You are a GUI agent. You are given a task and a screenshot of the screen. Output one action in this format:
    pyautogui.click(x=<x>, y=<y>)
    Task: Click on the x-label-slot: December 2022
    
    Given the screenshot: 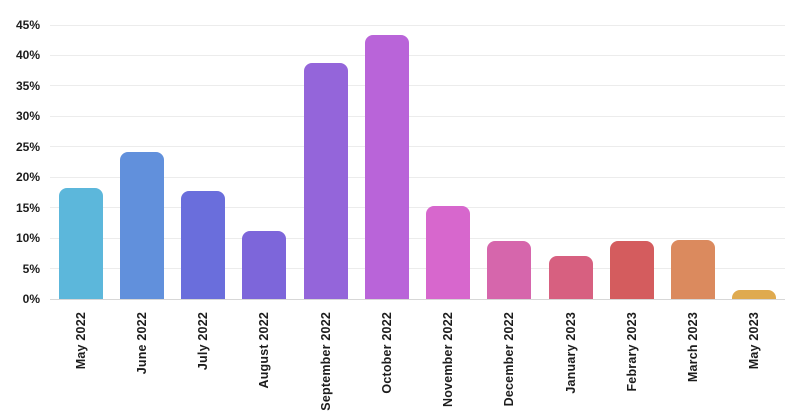 What is the action you would take?
    pyautogui.click(x=509, y=355)
    